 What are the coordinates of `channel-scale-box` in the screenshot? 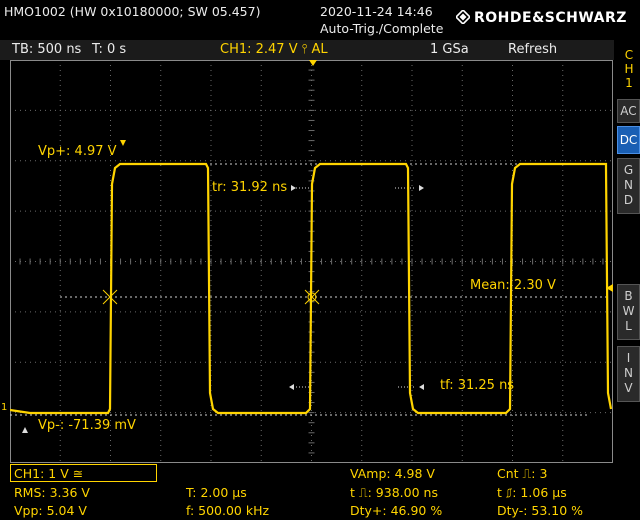 It's located at (83, 473).